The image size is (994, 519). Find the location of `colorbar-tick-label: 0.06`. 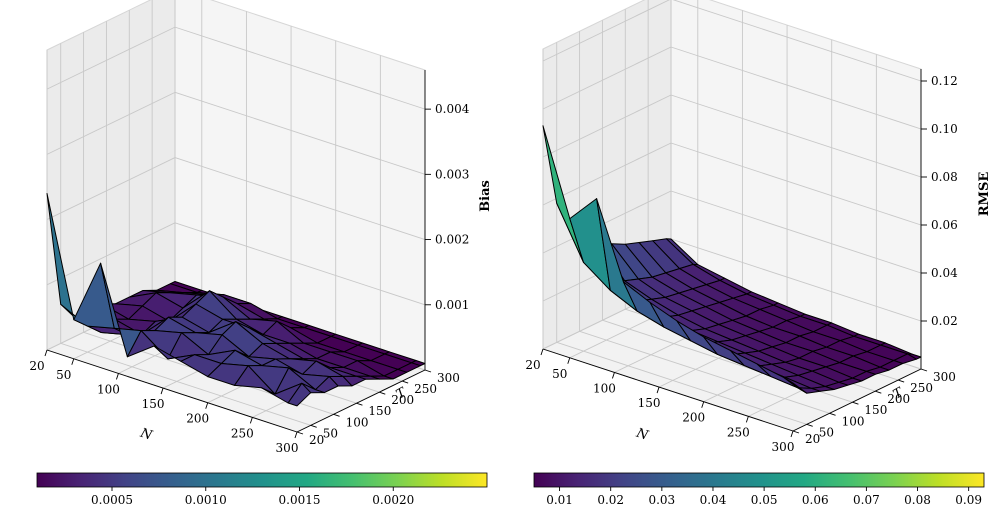

colorbar-tick-label: 0.06 is located at coordinates (815, 500).